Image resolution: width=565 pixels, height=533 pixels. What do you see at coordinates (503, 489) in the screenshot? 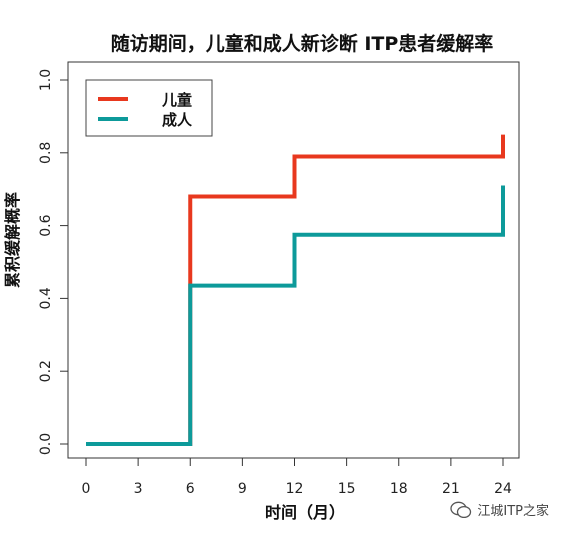
I see `x-tick-label: 24` at bounding box center [503, 489].